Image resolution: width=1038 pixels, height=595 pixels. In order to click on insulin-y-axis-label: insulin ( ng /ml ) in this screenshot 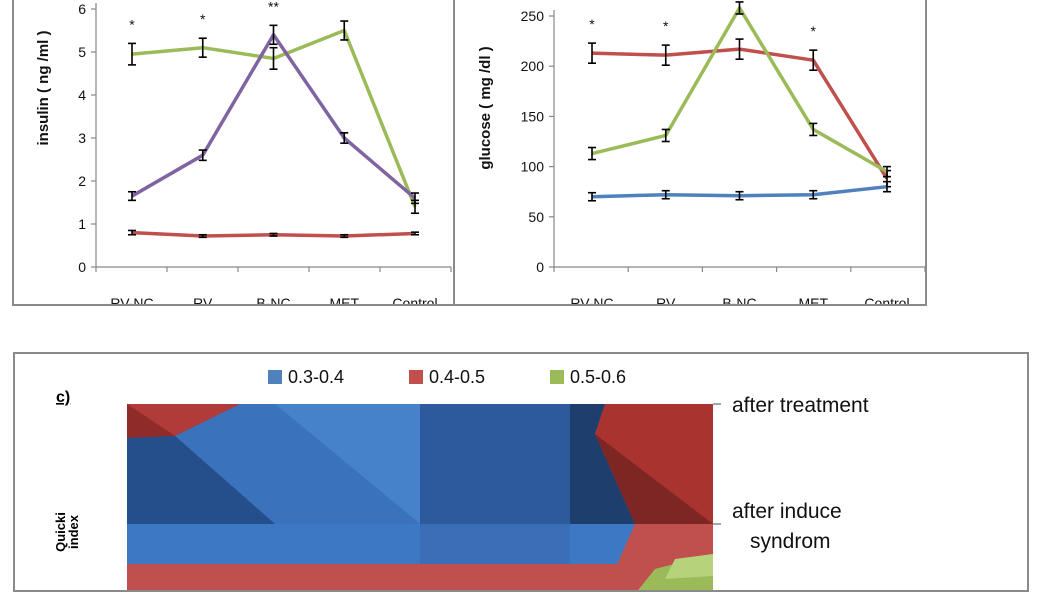, I will do `click(43, 88)`.